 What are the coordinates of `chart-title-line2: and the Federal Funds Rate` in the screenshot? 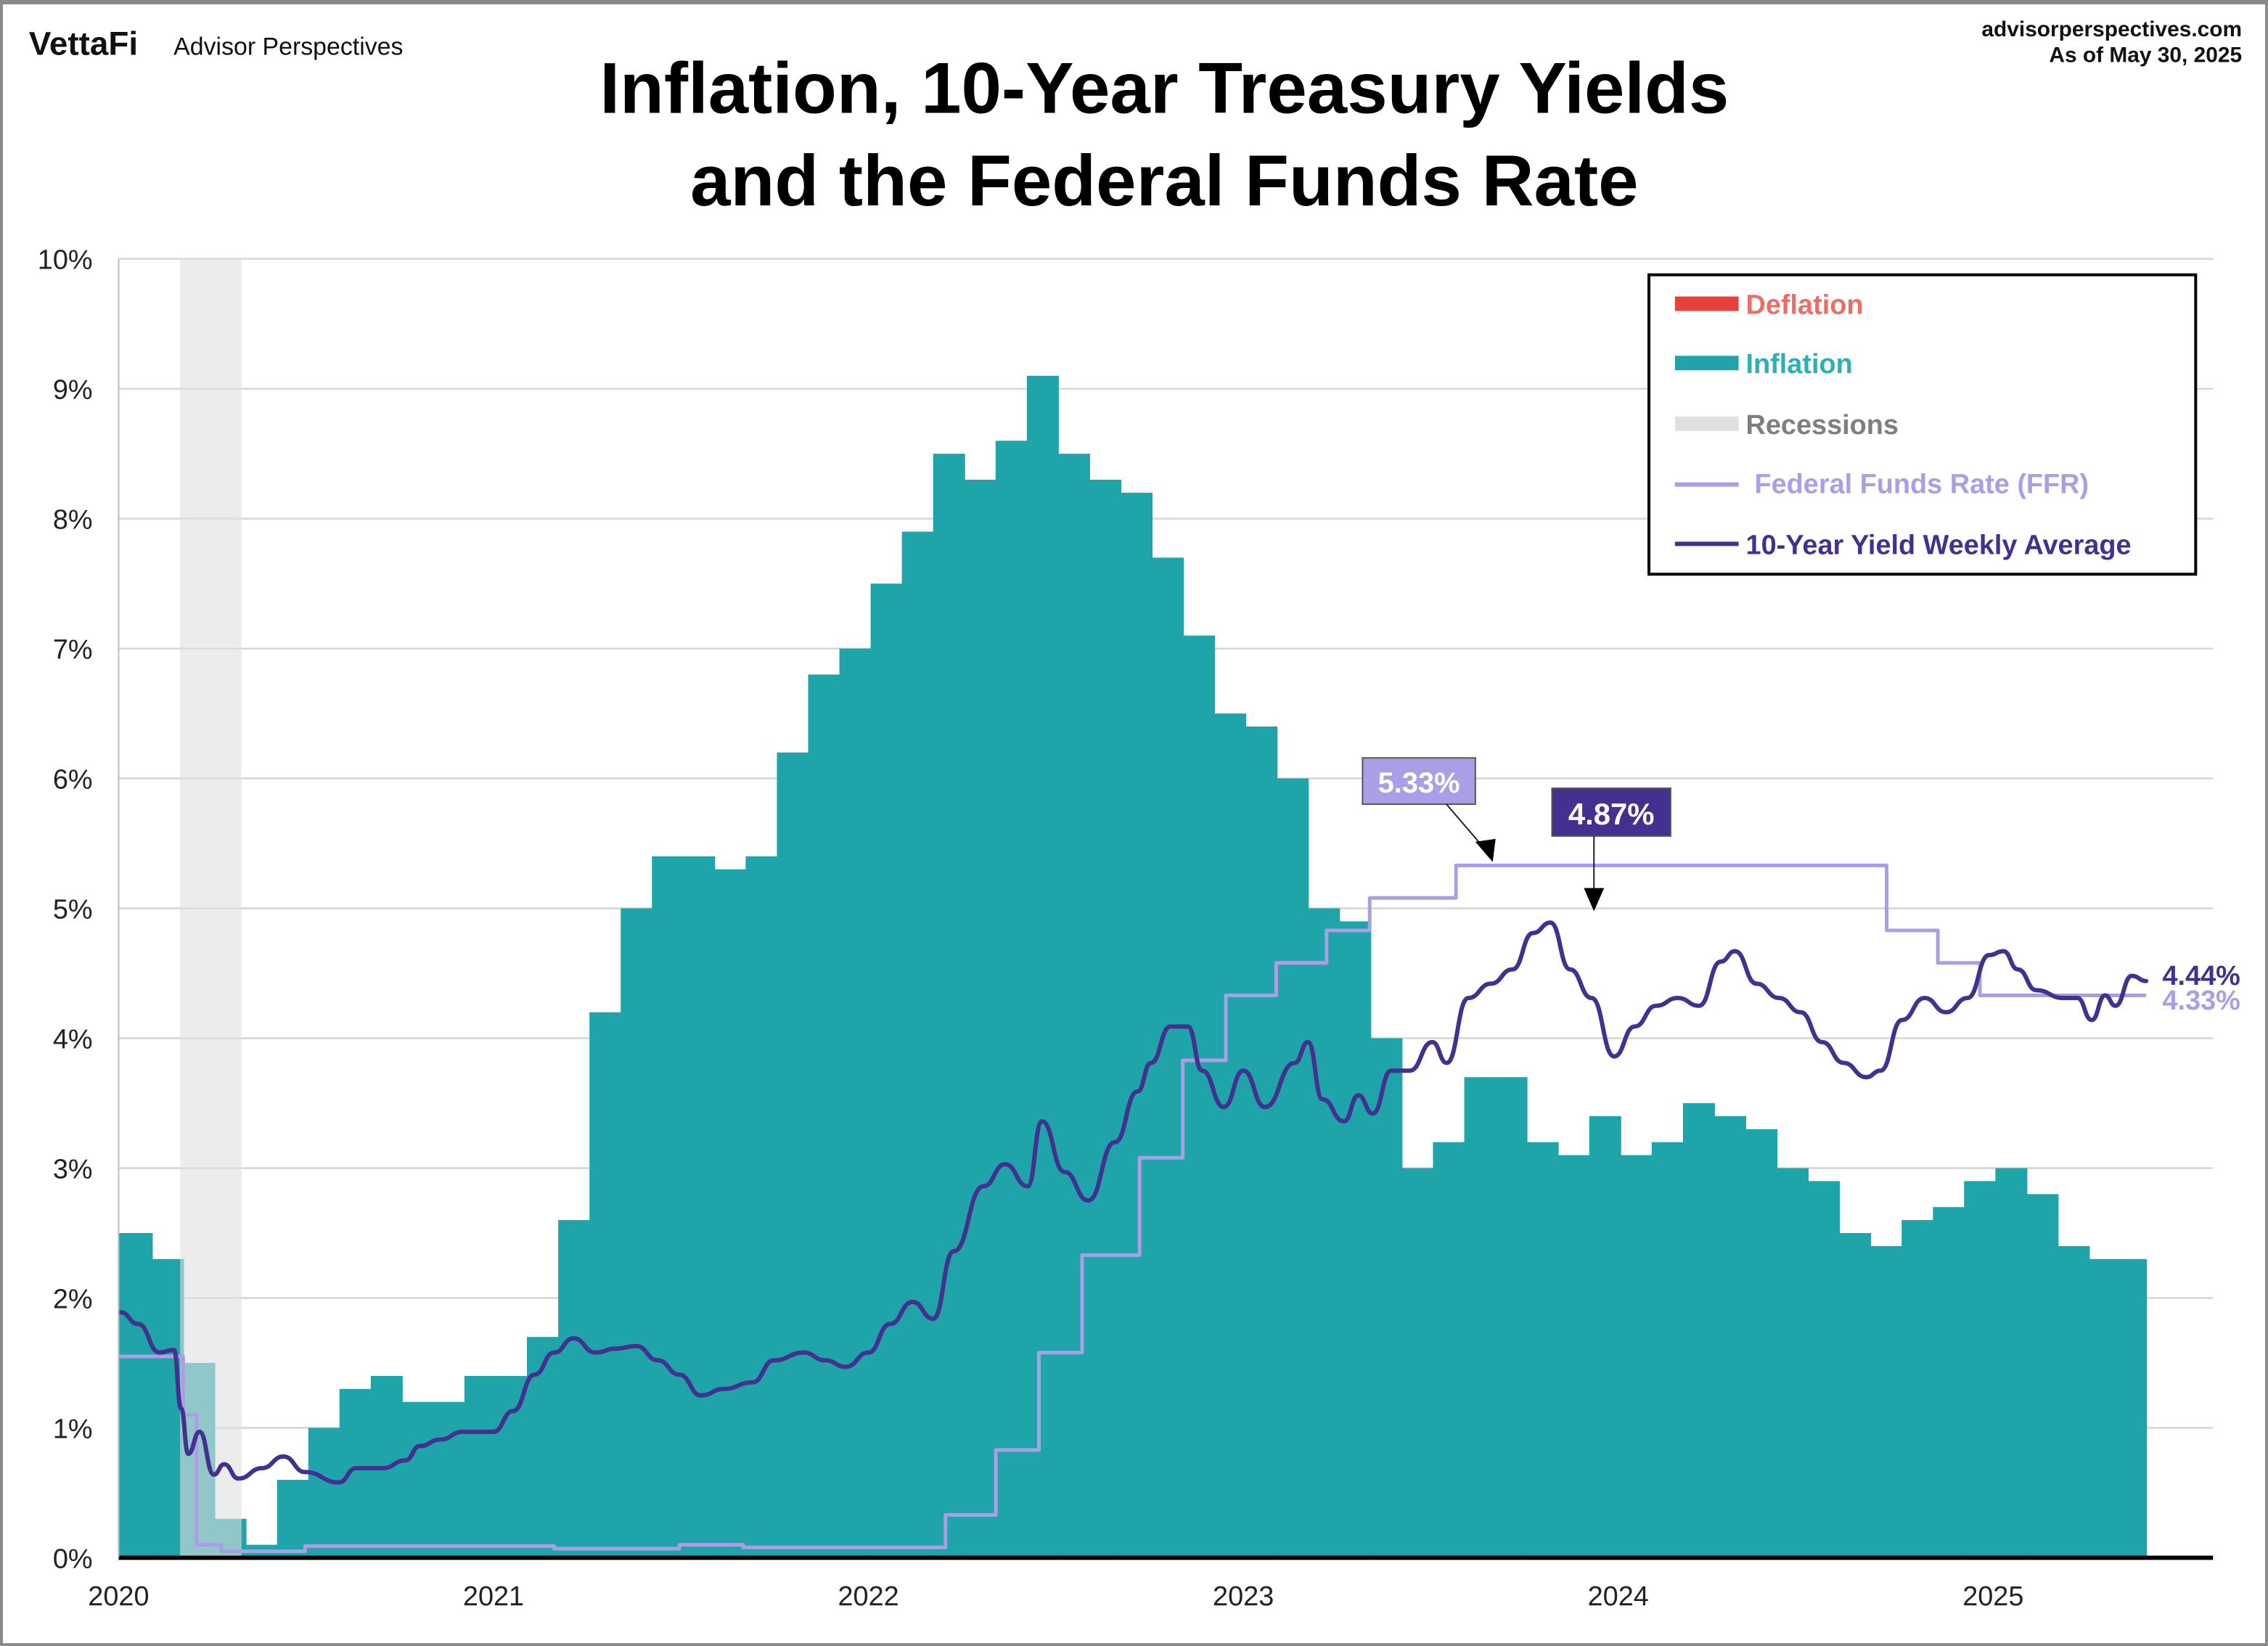 It's located at (1164, 181).